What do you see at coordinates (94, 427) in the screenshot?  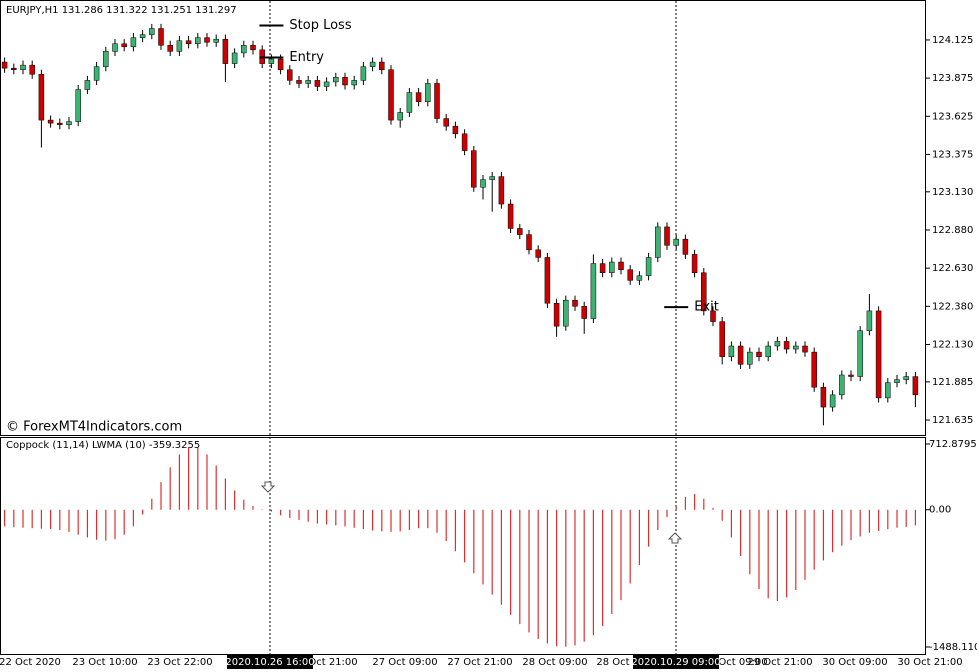 I see `watermark: © ForexMT4Indicators.com` at bounding box center [94, 427].